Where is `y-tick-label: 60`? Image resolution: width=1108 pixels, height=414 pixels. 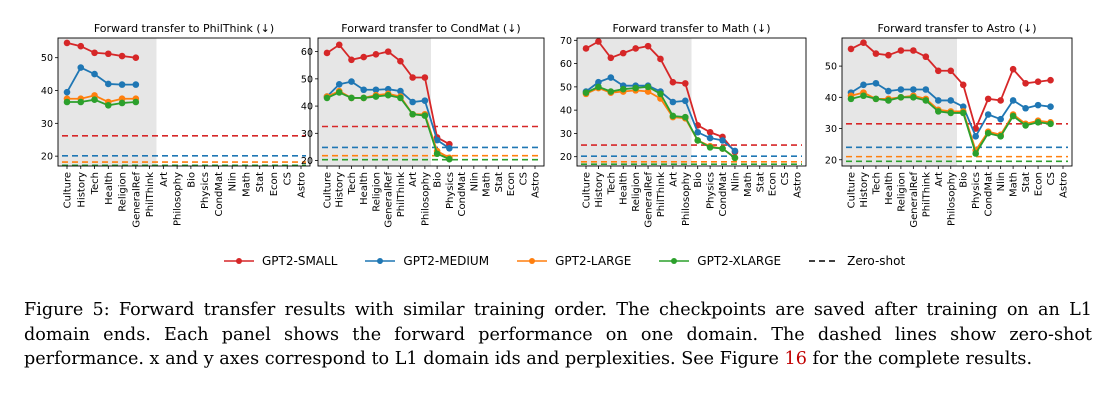 y-tick-label: 60 is located at coordinates (566, 64).